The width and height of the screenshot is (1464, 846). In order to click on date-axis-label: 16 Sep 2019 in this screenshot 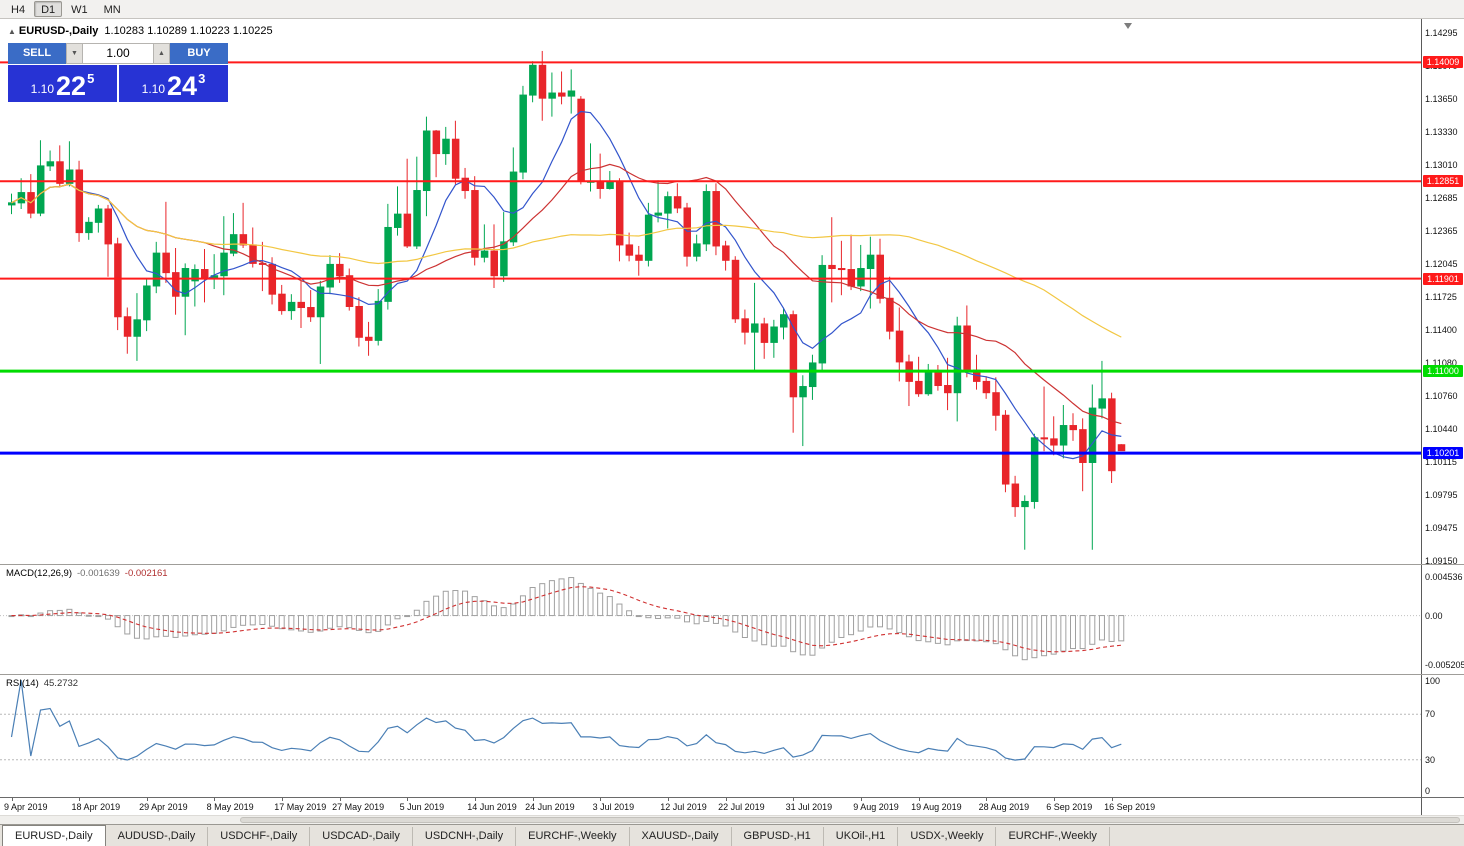, I will do `click(1130, 807)`.